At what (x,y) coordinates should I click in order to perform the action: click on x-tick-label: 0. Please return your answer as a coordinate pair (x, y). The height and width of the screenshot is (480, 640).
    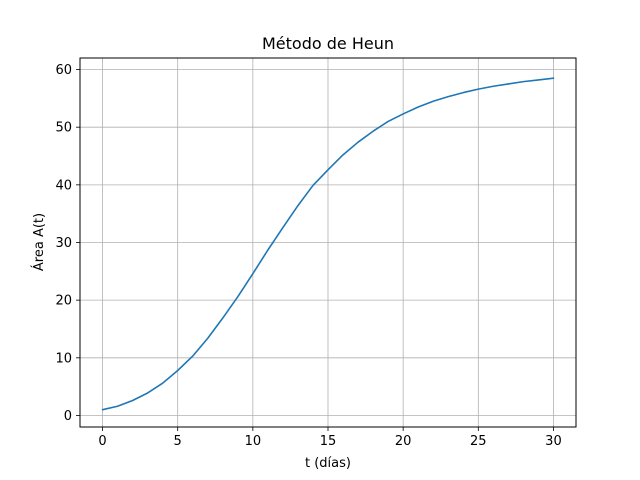
    Looking at the image, I should click on (102, 441).